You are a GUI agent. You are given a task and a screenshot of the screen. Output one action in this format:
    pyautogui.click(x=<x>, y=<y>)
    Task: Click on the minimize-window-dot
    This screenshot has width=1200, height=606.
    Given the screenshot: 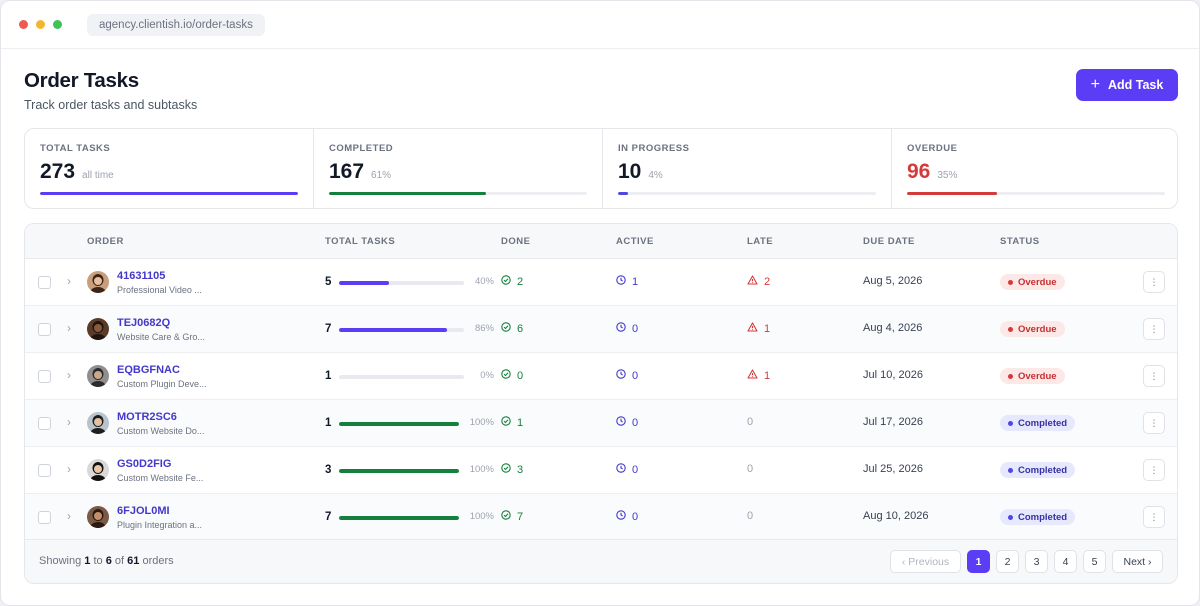 What is the action you would take?
    pyautogui.click(x=40, y=24)
    